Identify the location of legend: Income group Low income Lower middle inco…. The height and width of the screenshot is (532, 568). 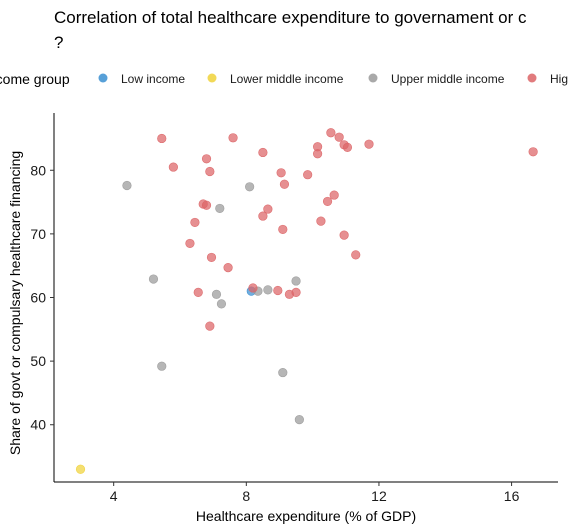
(284, 79).